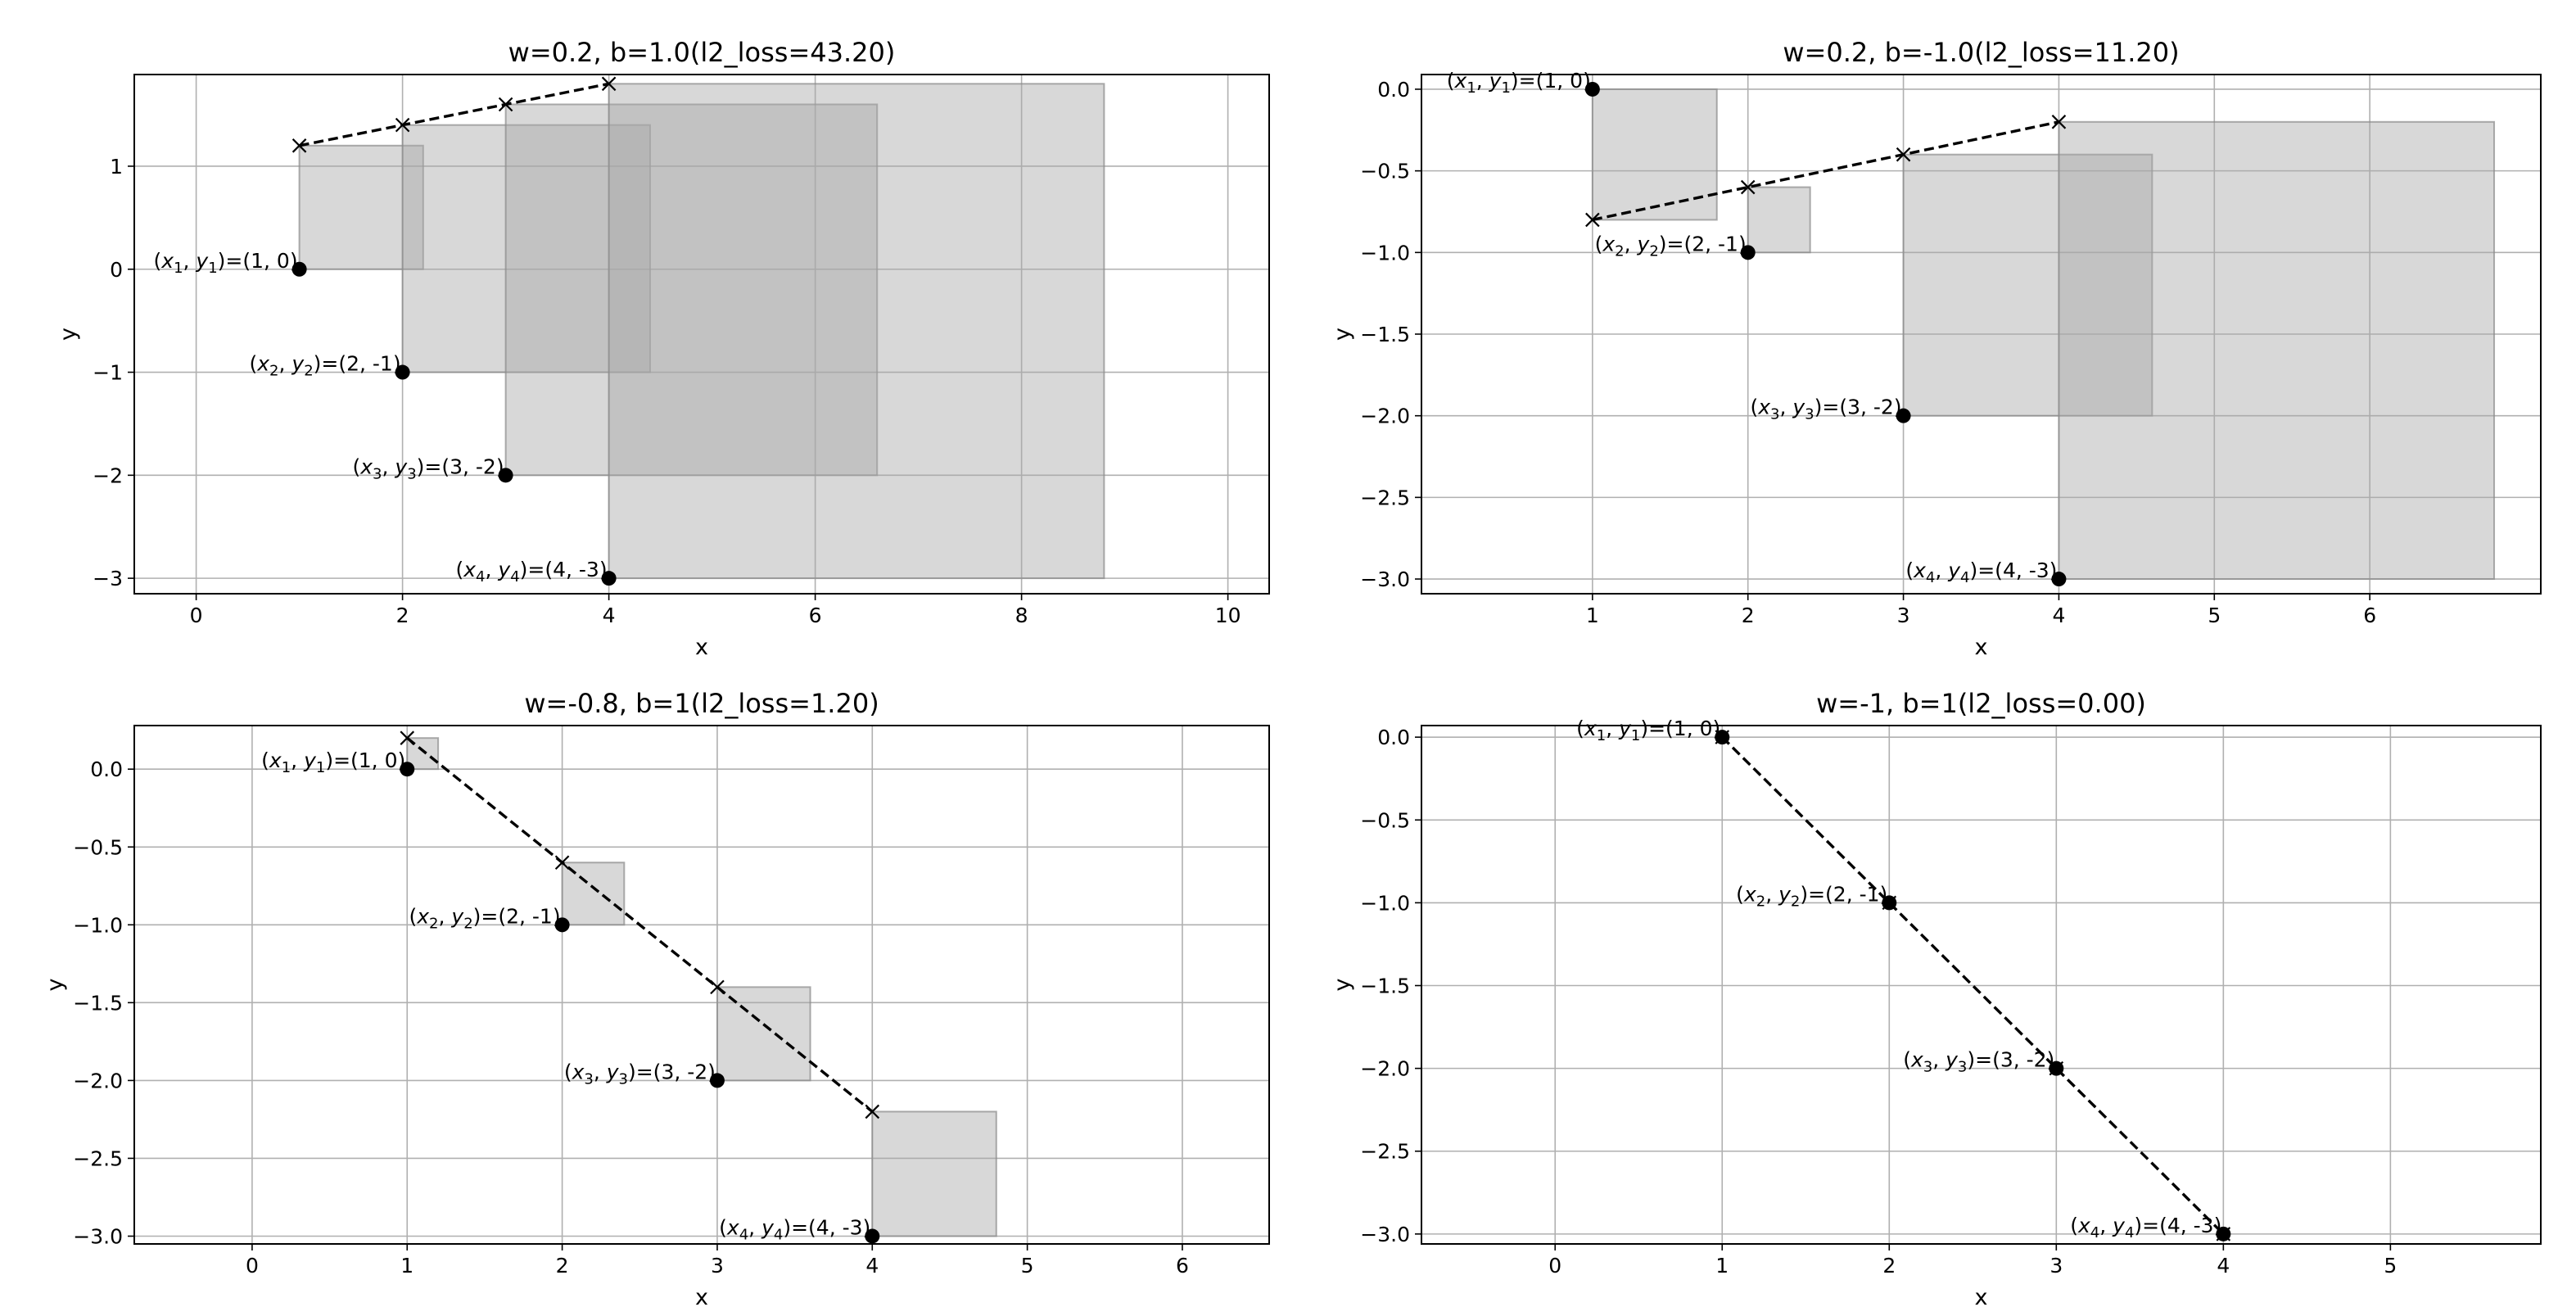  I want to click on y-tick-label: 1, so click(116, 167).